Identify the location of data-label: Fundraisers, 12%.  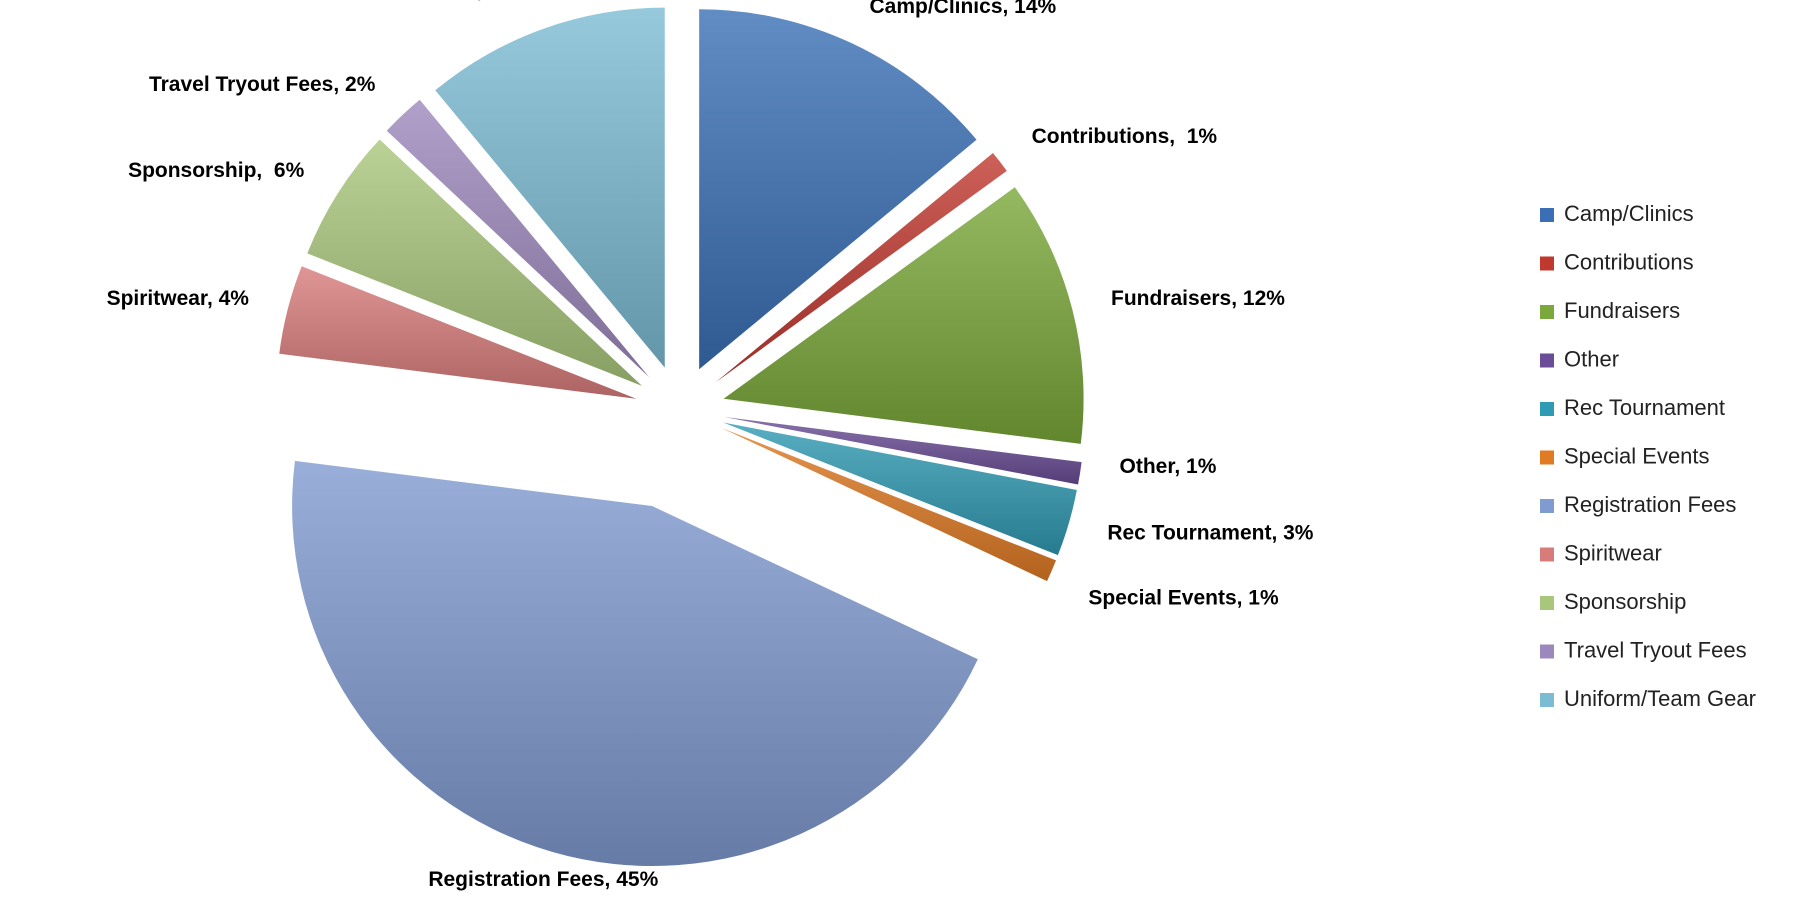
(1198, 298).